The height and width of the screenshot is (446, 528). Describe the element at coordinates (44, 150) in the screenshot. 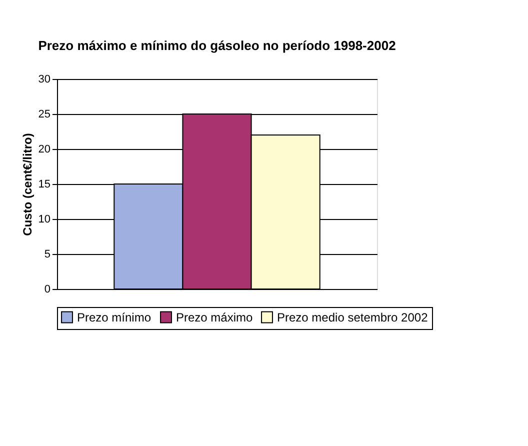

I see `y-tick-label: 20` at that location.